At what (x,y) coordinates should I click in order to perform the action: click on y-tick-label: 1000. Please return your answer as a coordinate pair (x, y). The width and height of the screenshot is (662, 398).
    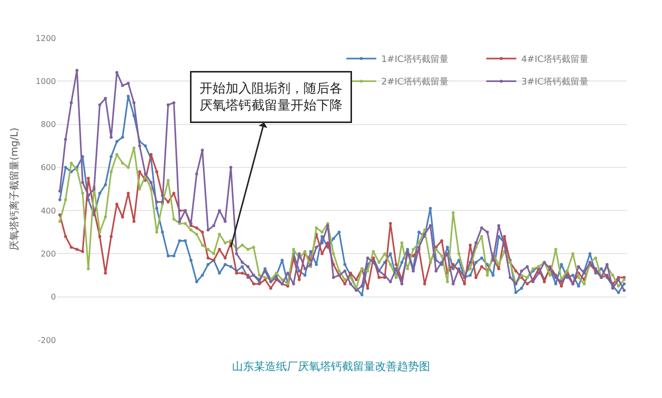
    Looking at the image, I should click on (46, 81).